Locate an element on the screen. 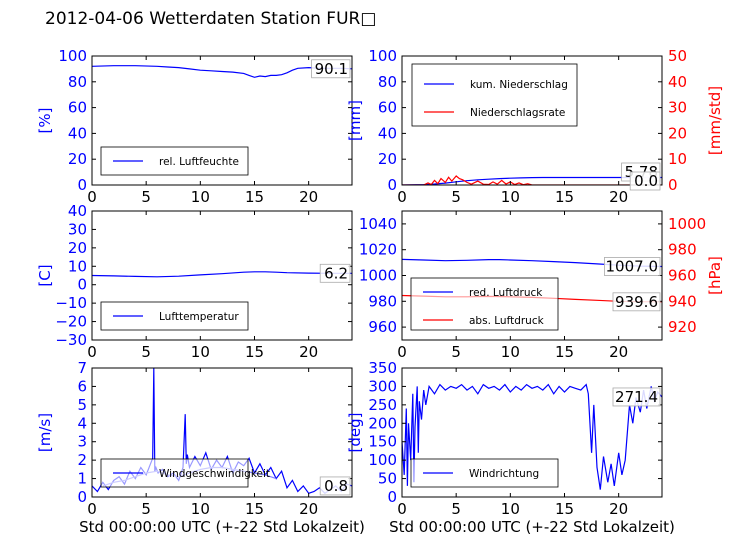  y2-axis-label: [mm/std] is located at coordinates (715, 120).